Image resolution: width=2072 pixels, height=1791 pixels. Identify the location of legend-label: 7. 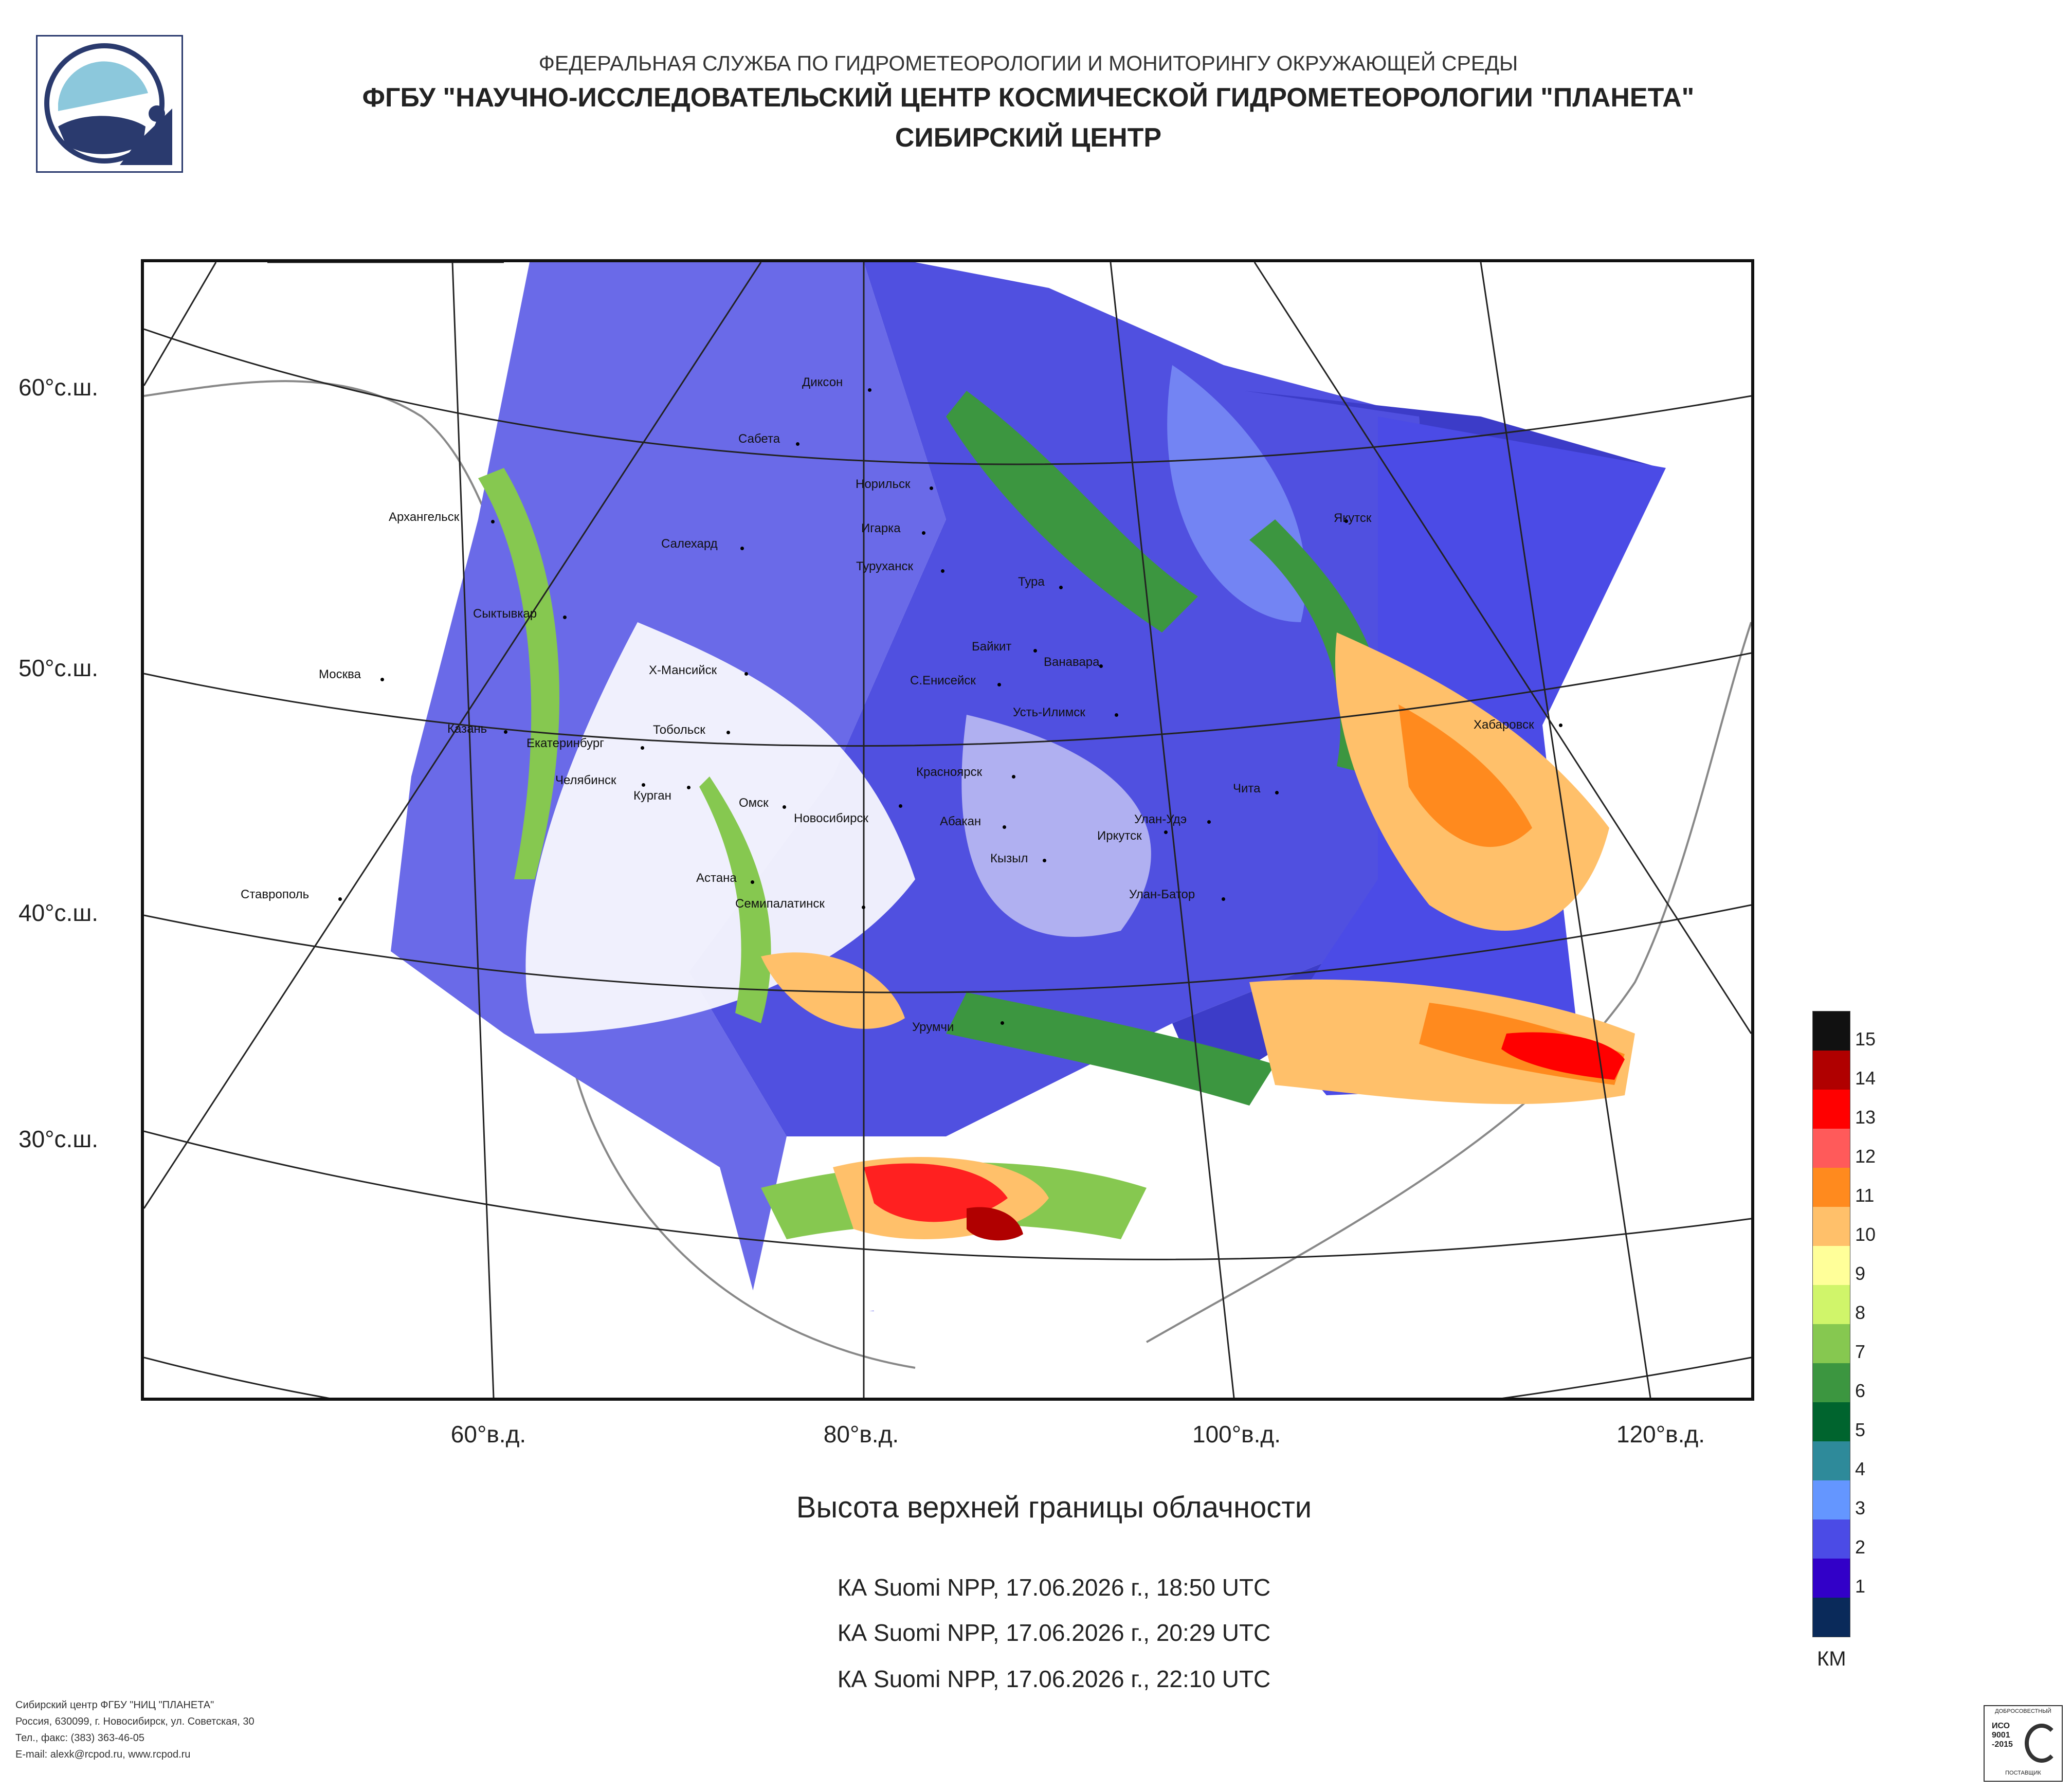
(1860, 1351).